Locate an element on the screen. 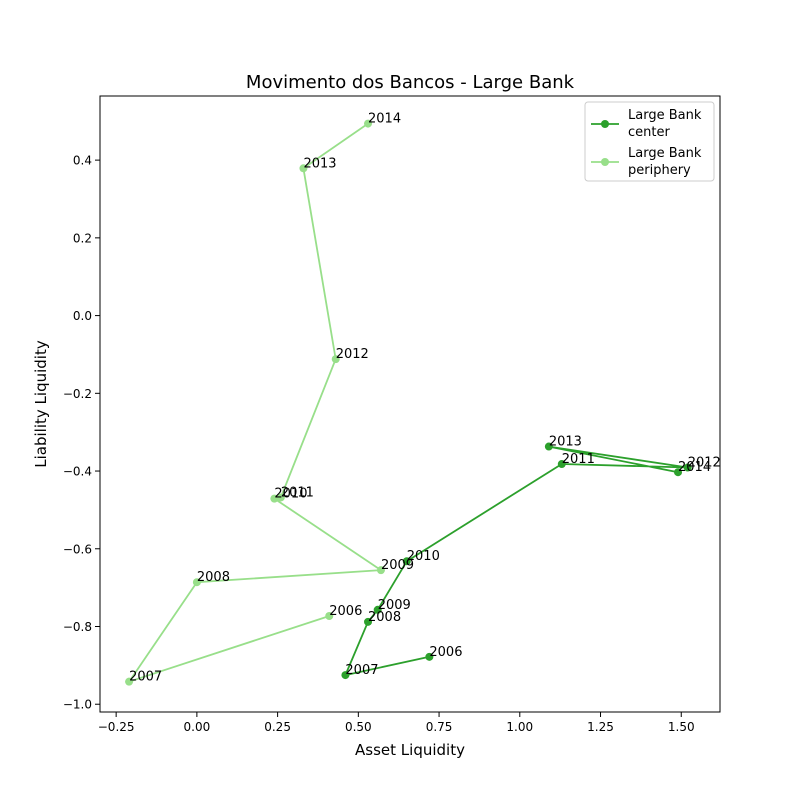 The width and height of the screenshot is (800, 800). x-tick-label: 1.00 is located at coordinates (519, 727).